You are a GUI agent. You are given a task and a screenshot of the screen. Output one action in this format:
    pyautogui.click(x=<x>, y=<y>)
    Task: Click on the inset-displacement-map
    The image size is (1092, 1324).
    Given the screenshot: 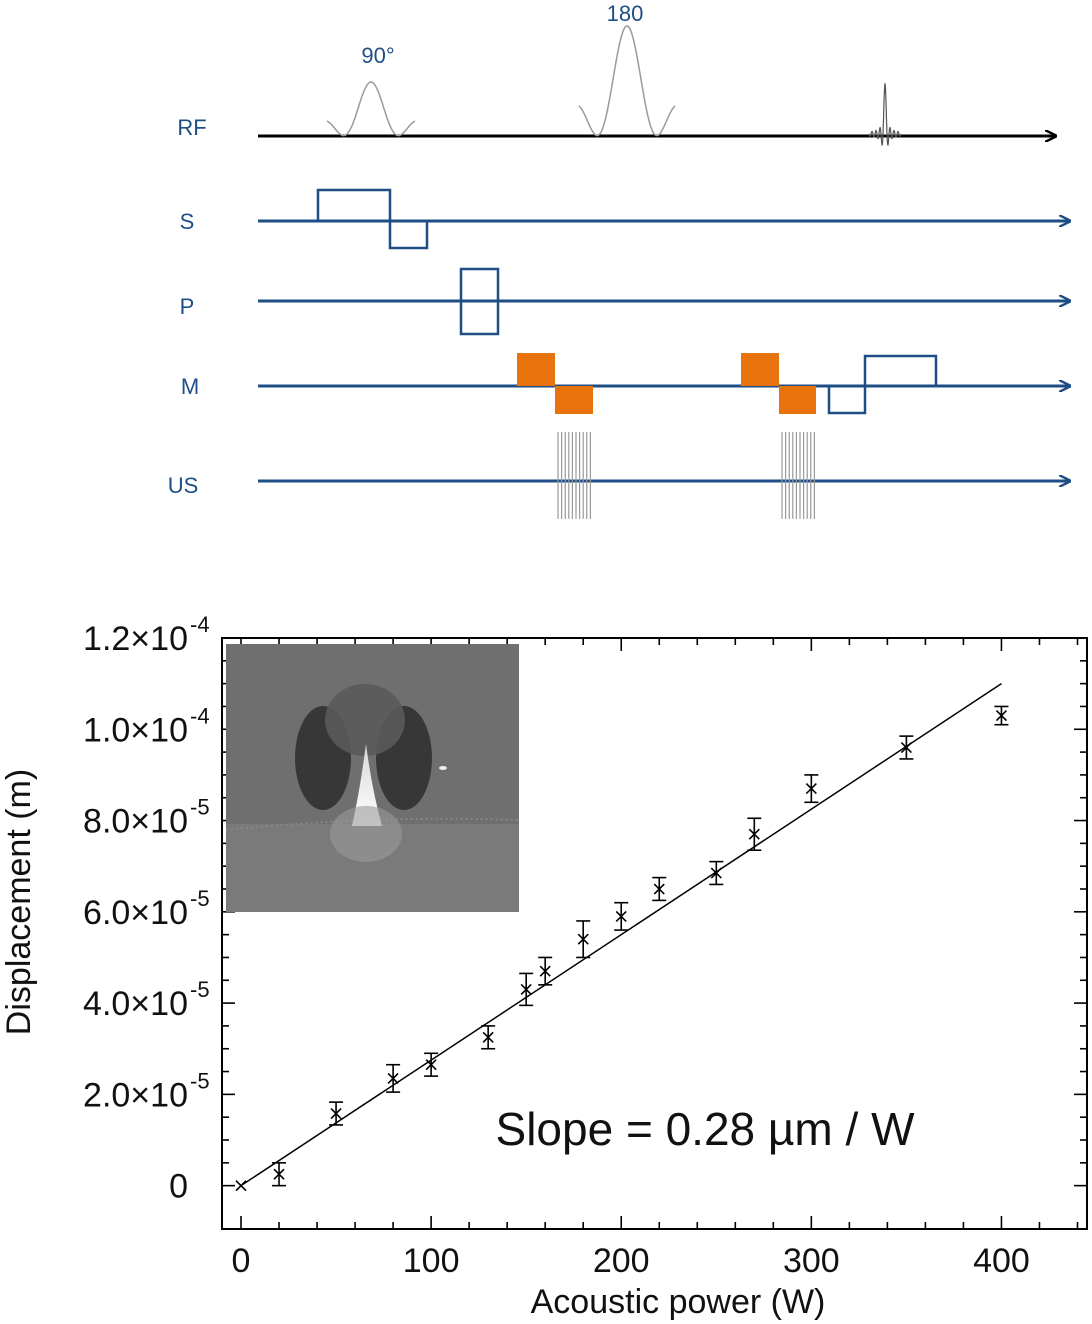 What is the action you would take?
    pyautogui.click(x=372, y=778)
    